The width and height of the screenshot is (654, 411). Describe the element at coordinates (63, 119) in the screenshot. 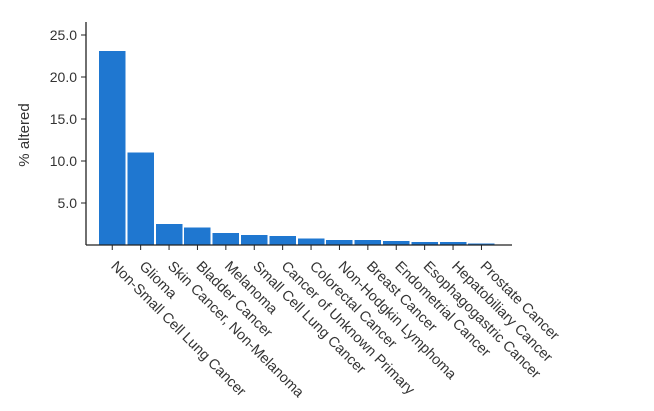

I see `y-tick-label: 15.0` at that location.